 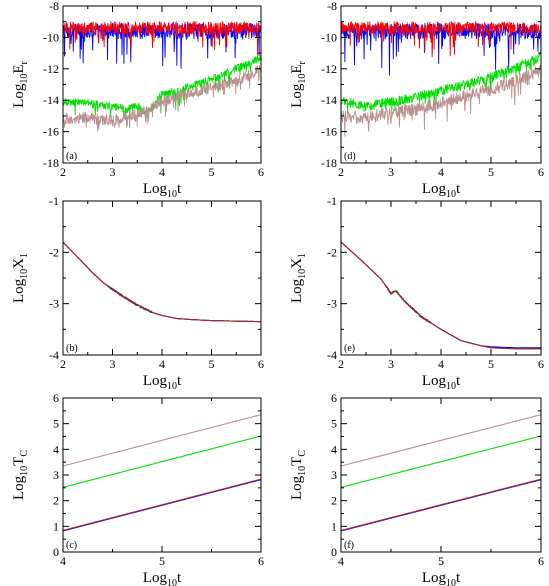 What do you see at coordinates (113, 364) in the screenshot?
I see `x-tick-label-b: 3` at bounding box center [113, 364].